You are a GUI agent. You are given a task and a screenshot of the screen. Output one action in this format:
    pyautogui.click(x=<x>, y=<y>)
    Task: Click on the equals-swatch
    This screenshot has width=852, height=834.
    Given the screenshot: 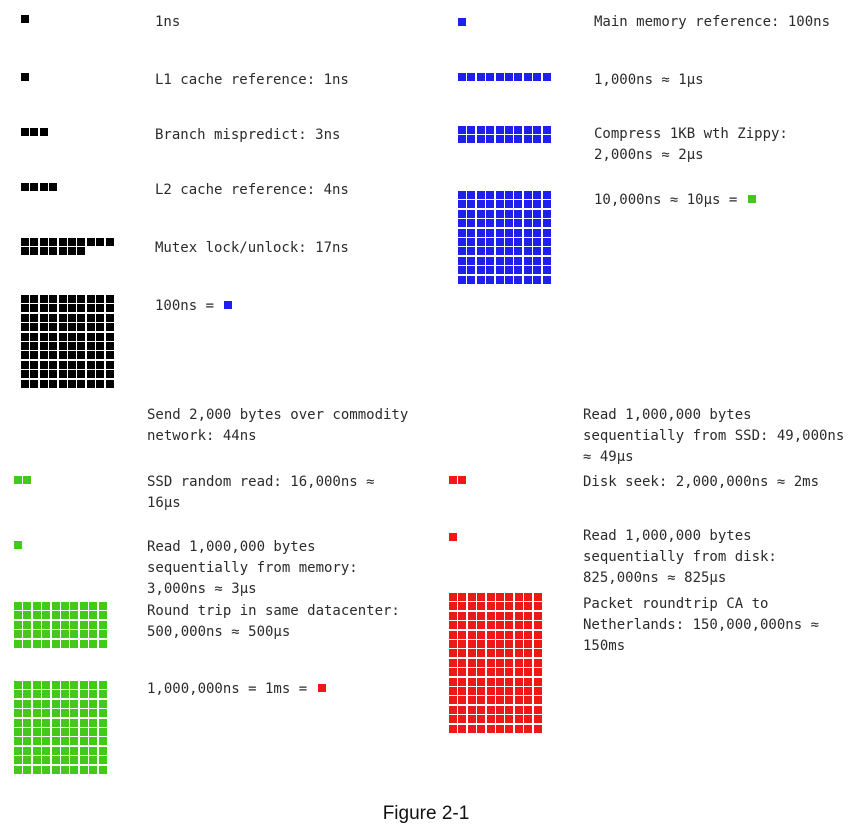 What is the action you would take?
    pyautogui.click(x=751, y=199)
    